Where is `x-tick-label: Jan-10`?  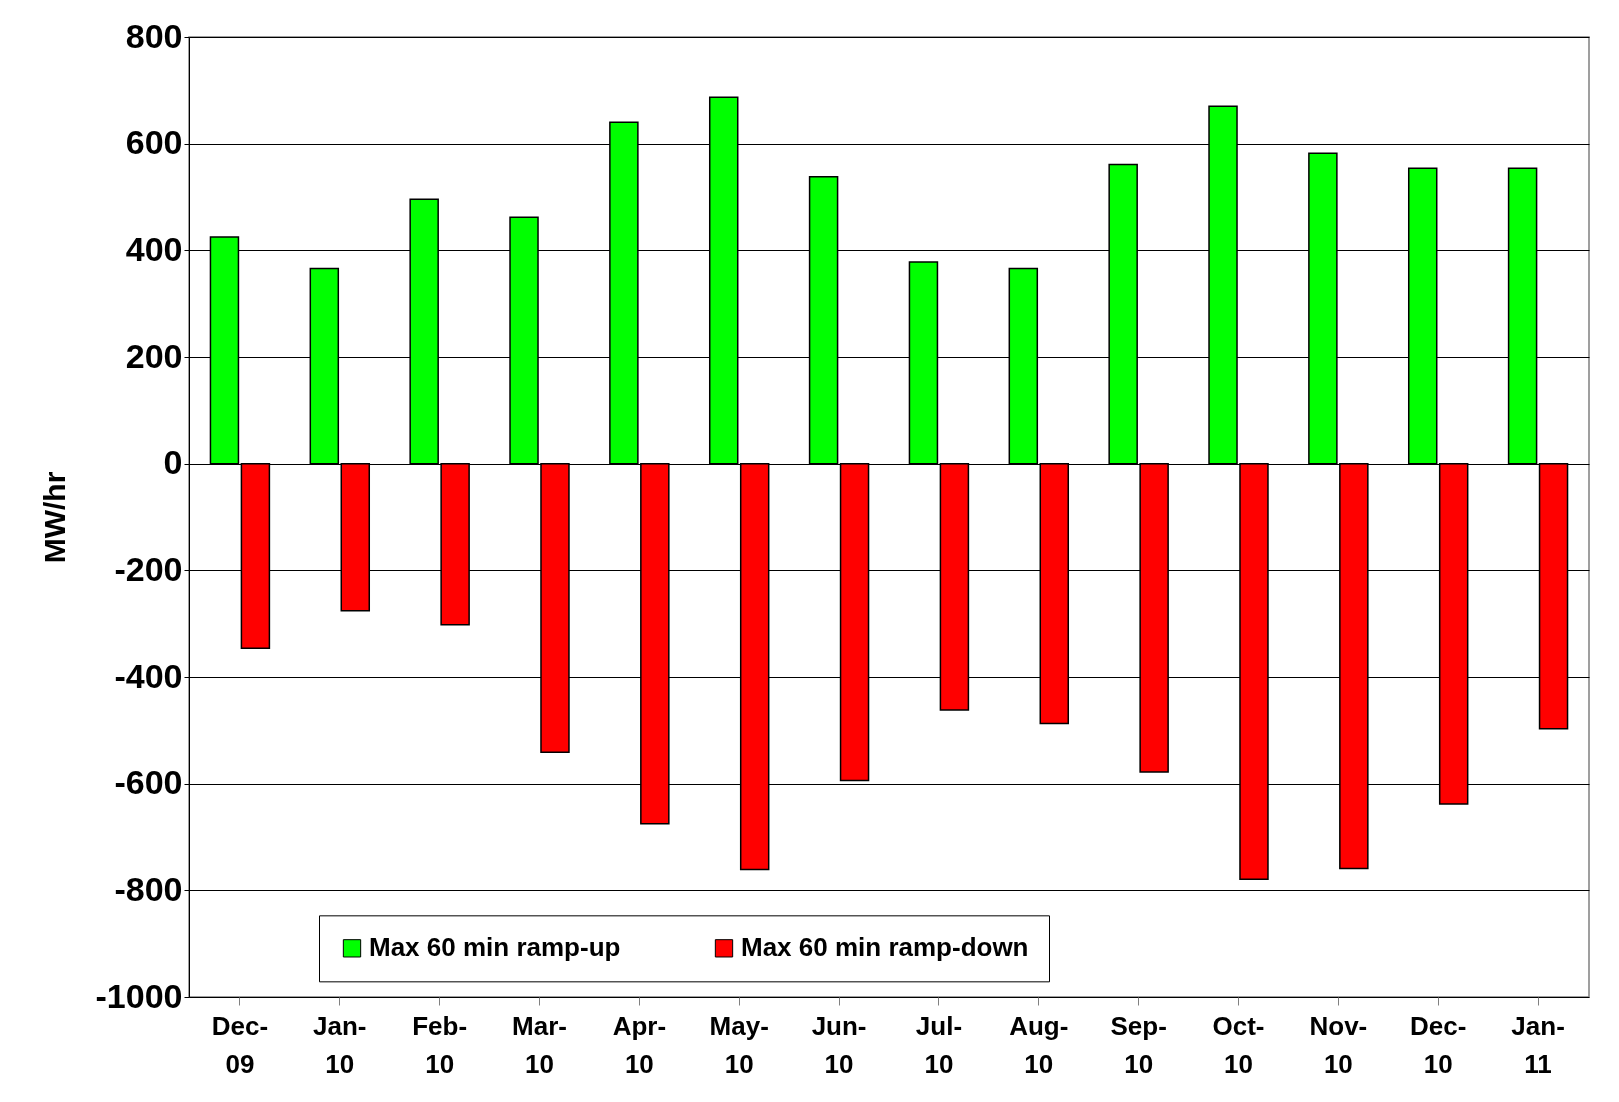
x-tick-label: Jan-10 is located at coordinates (340, 1044).